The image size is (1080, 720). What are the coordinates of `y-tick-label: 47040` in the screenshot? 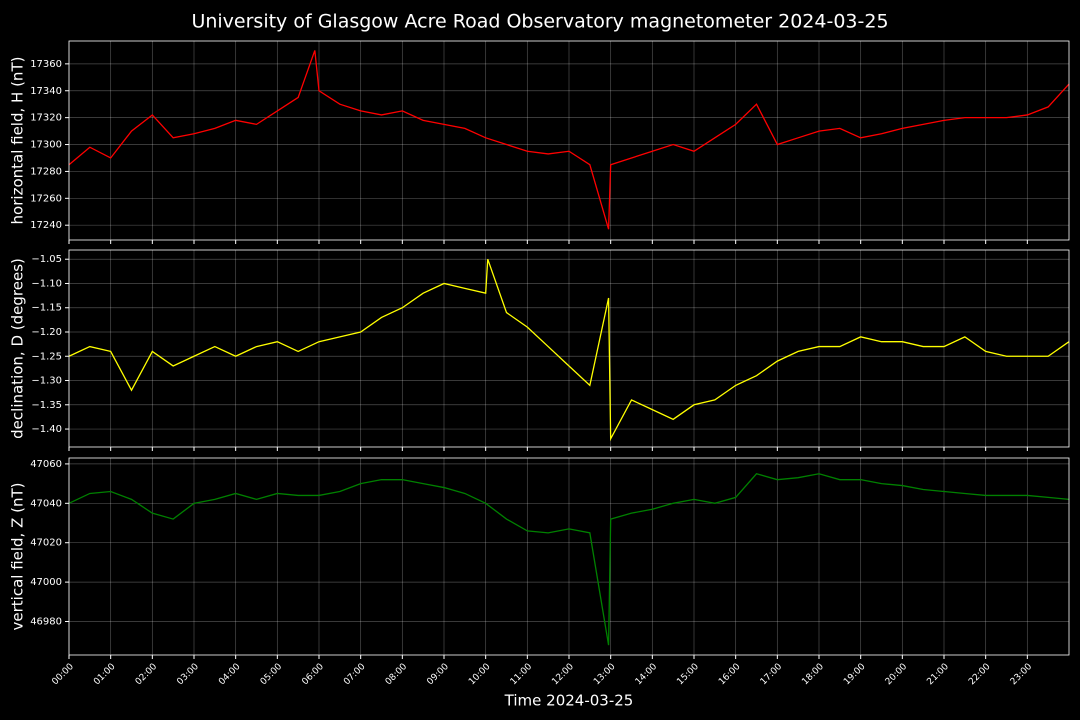 It's located at (46, 503).